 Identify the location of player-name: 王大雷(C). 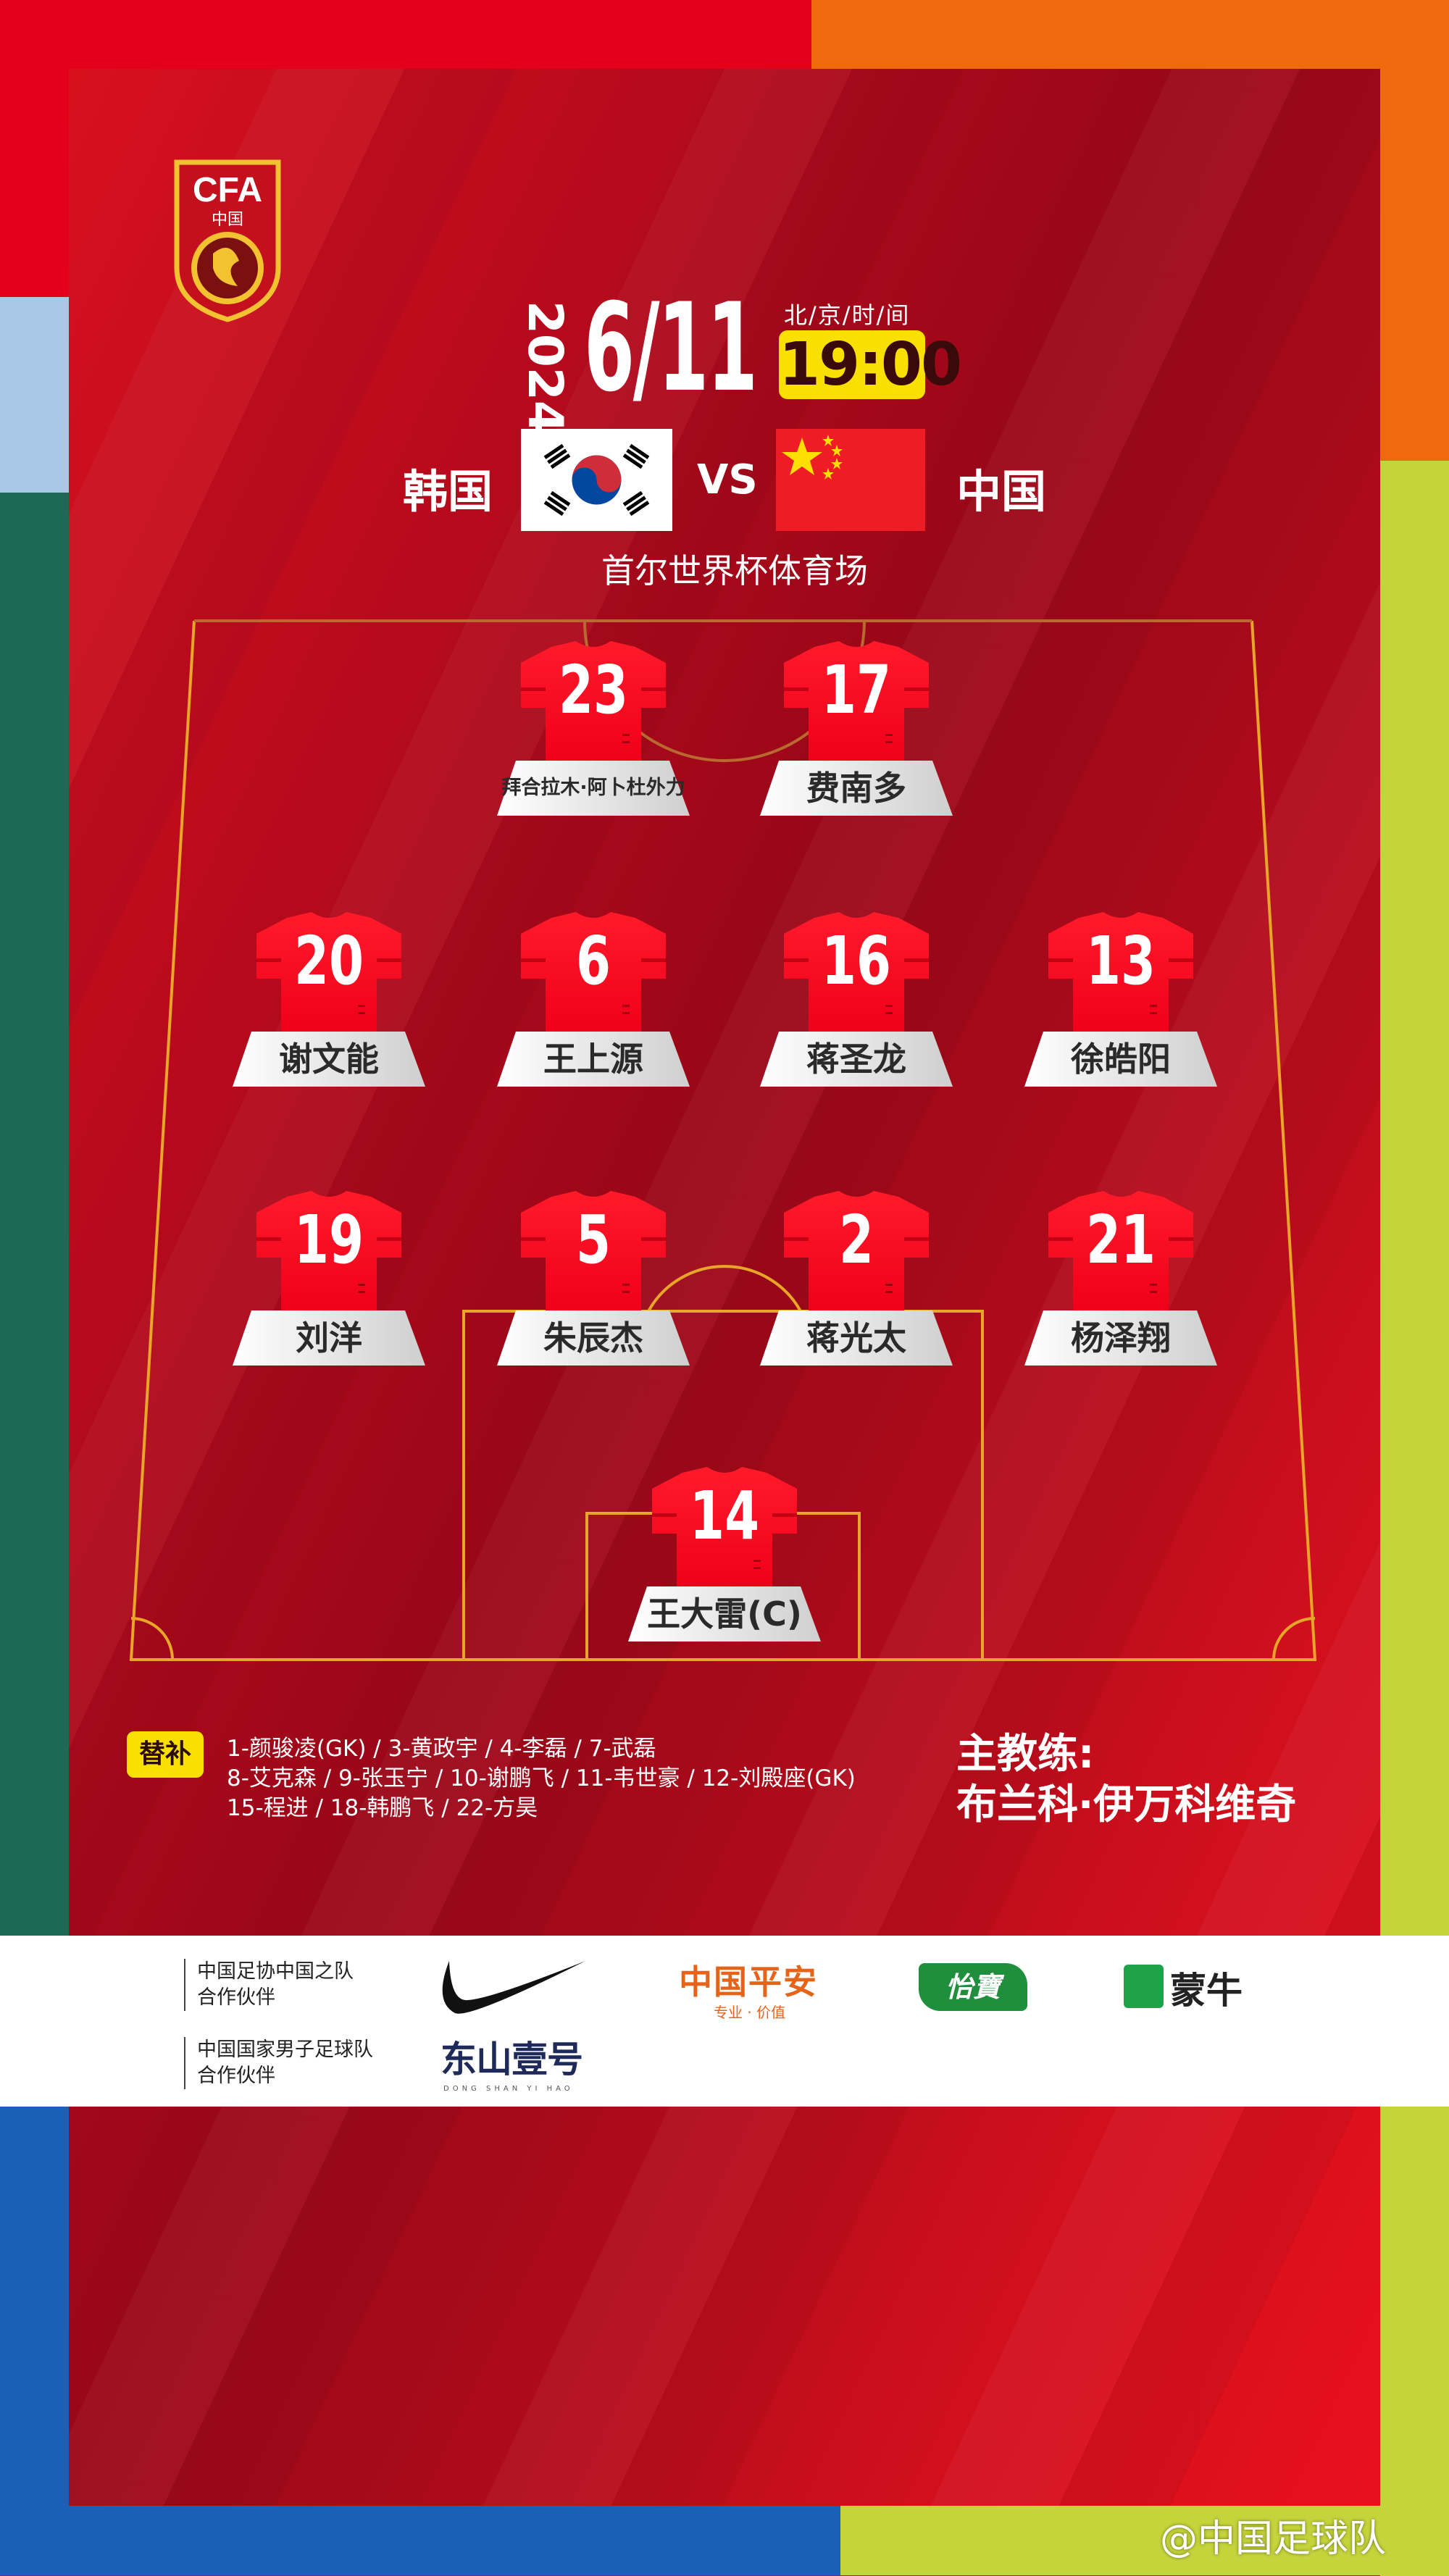
(724, 1614).